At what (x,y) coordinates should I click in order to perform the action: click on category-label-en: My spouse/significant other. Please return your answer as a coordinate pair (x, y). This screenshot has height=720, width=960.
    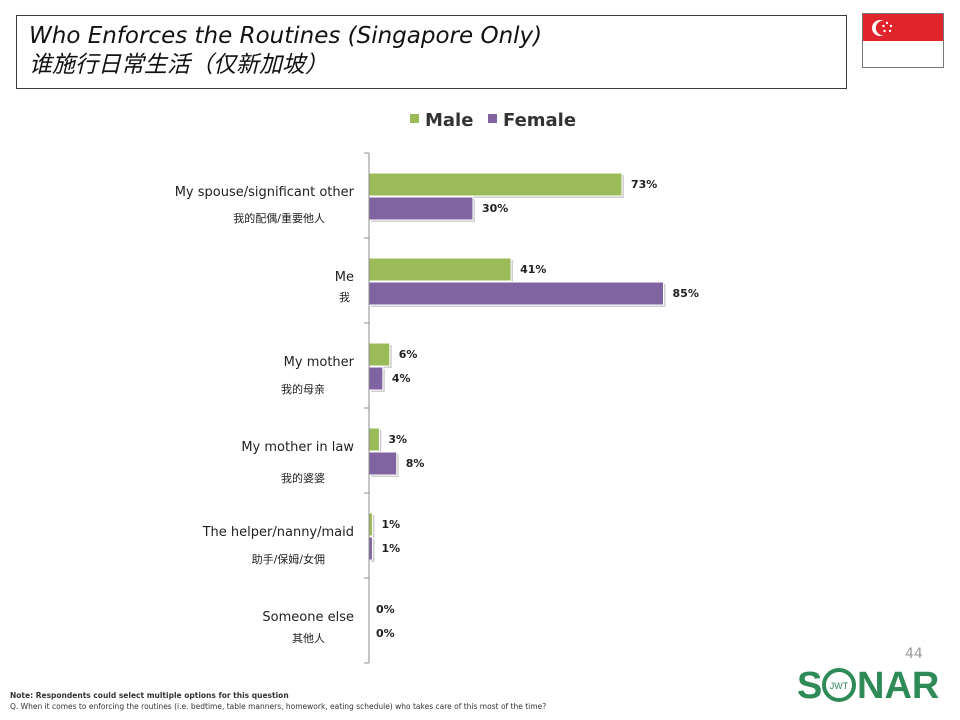
    Looking at the image, I should click on (265, 192).